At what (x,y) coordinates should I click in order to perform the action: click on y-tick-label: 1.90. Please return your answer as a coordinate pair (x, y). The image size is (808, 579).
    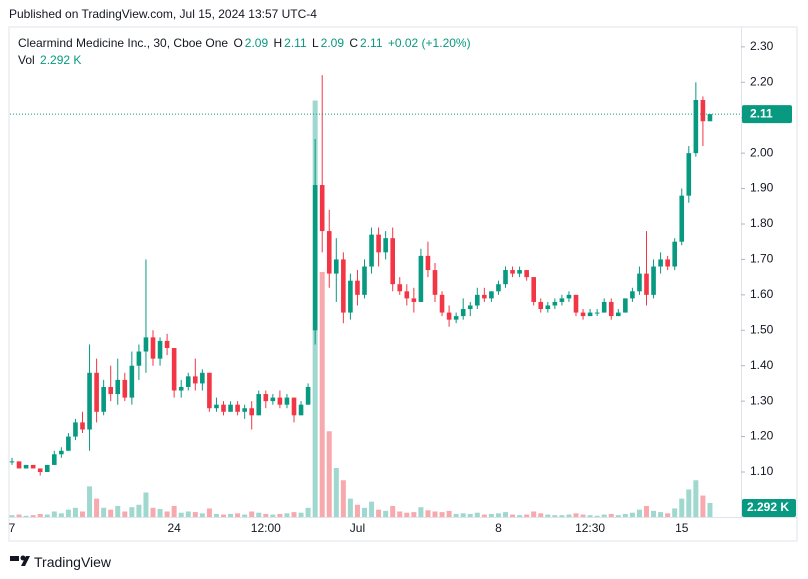
    Looking at the image, I should click on (762, 188).